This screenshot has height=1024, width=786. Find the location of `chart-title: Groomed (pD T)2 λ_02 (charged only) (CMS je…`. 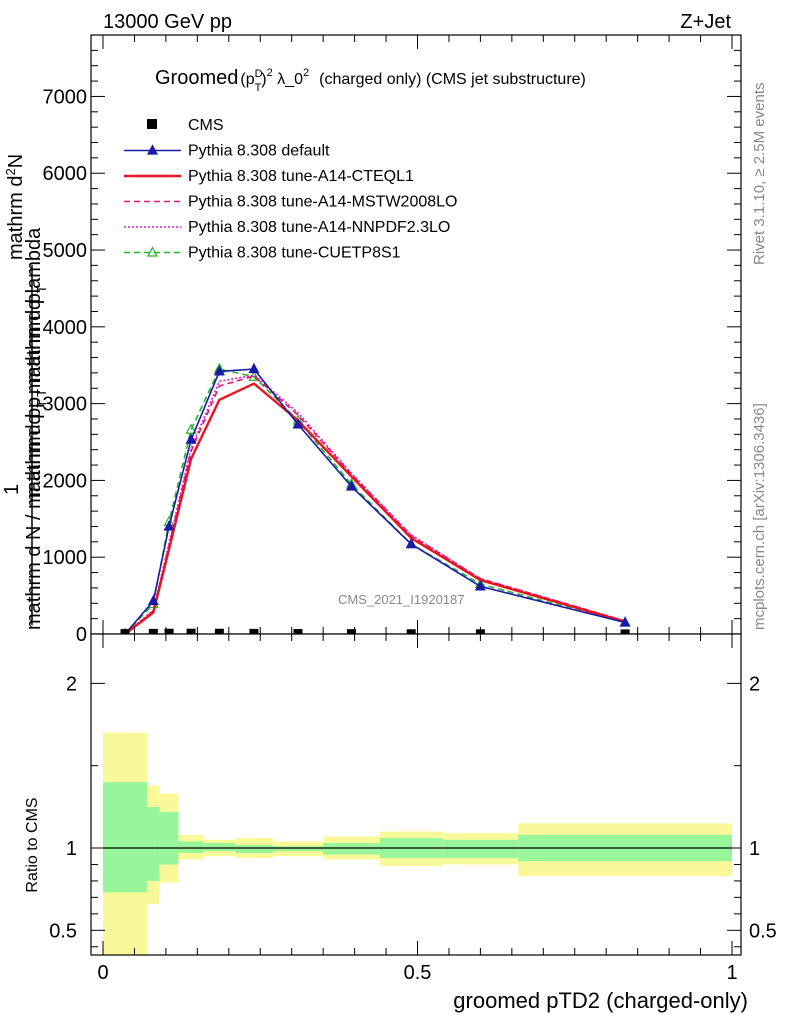

chart-title: Groomed (pD T)2 λ_02 (charged only) (CMS je… is located at coordinates (370, 80).